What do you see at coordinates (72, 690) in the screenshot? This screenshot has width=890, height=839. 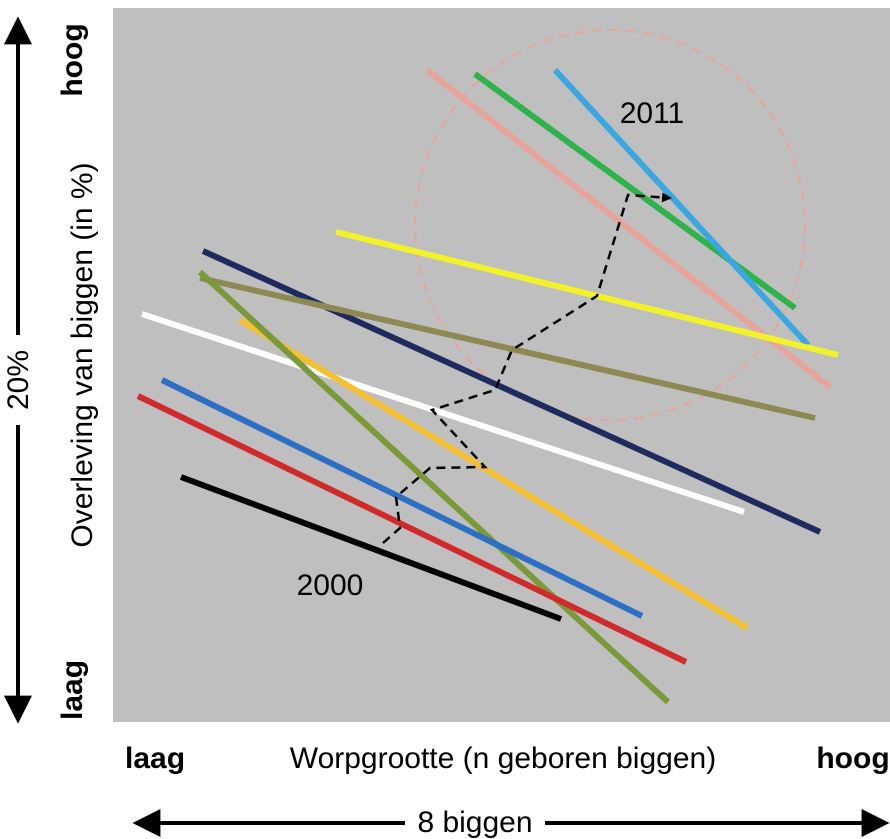 I see `y-low-label: laag` at bounding box center [72, 690].